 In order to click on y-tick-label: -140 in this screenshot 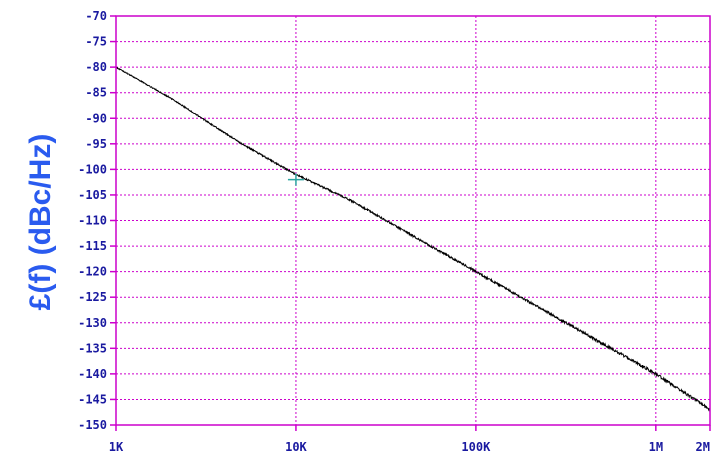, I will do `click(92, 374)`.